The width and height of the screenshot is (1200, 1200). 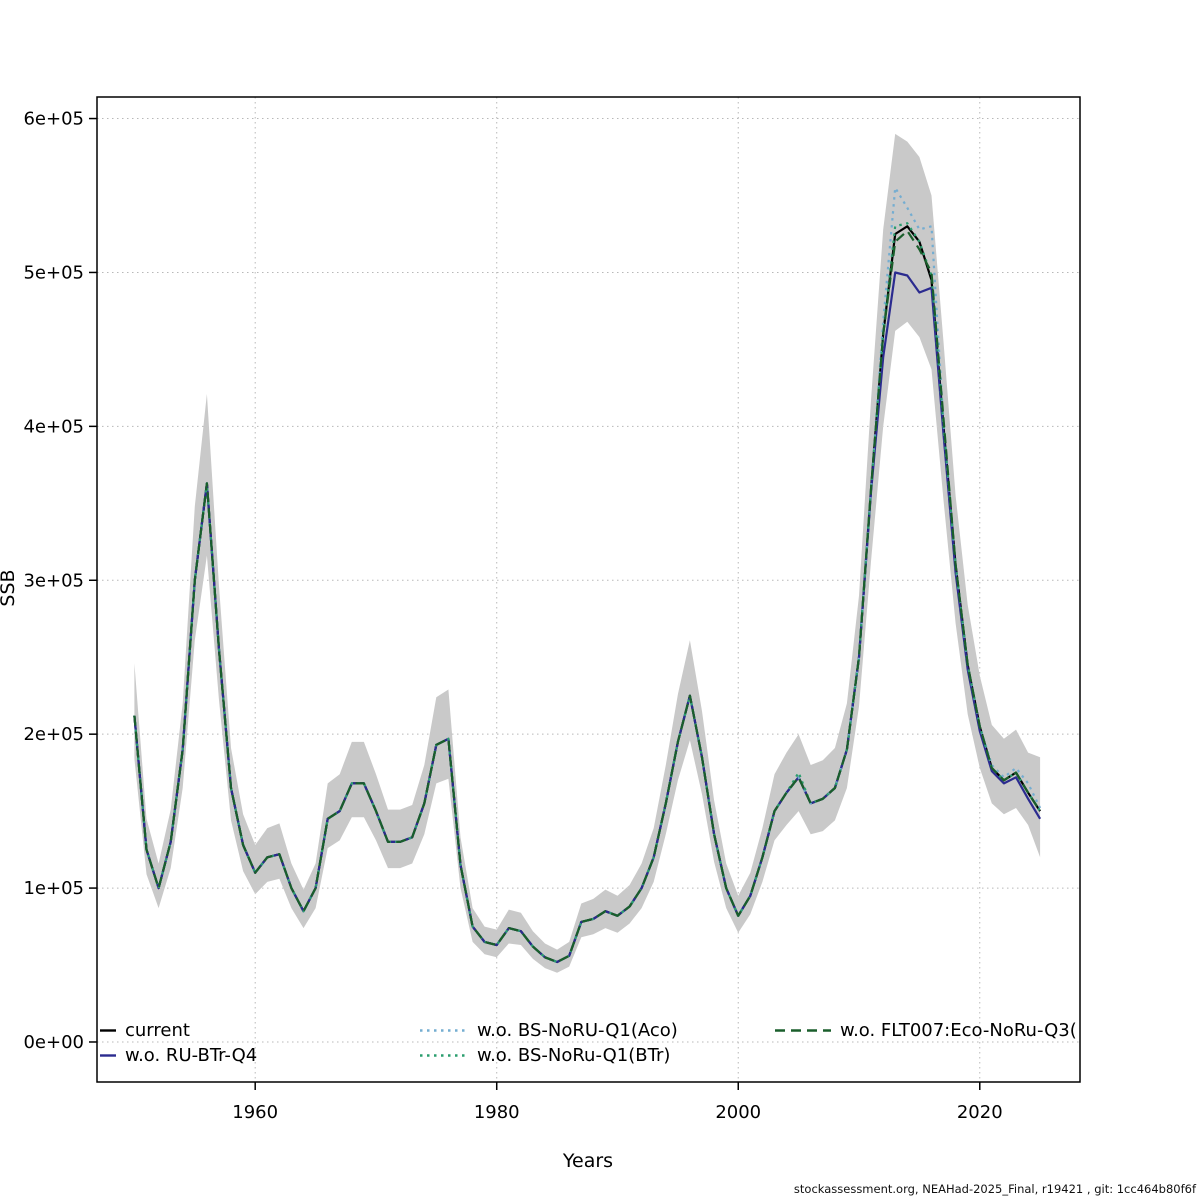 What do you see at coordinates (574, 1055) in the screenshot?
I see `legend-label-bs-noru-q1-btr: w.o. BS-NoRu-Q1(BTr)` at bounding box center [574, 1055].